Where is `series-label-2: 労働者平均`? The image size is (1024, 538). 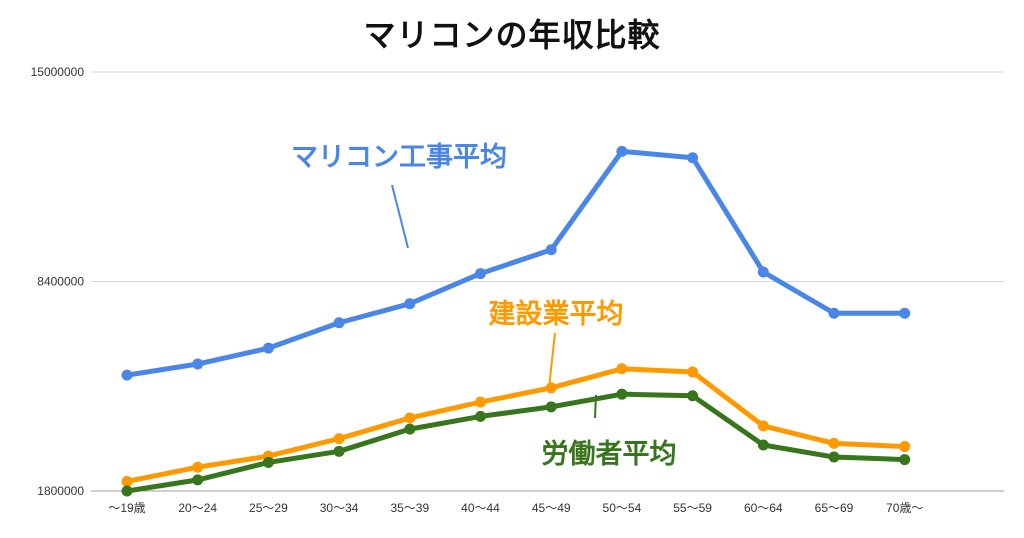 series-label-2: 労働者平均 is located at coordinates (609, 454).